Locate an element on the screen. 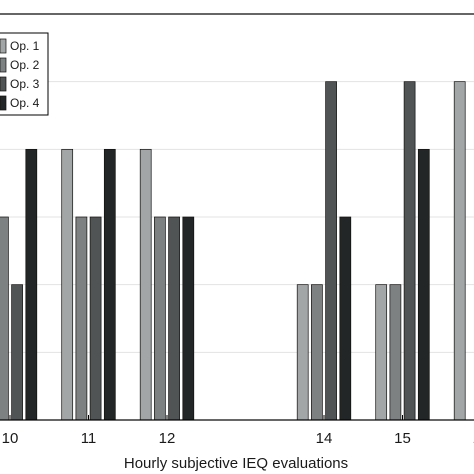 The image size is (474, 474). x-ticks: 10 11 12 14 15 16 is located at coordinates (238, 431).